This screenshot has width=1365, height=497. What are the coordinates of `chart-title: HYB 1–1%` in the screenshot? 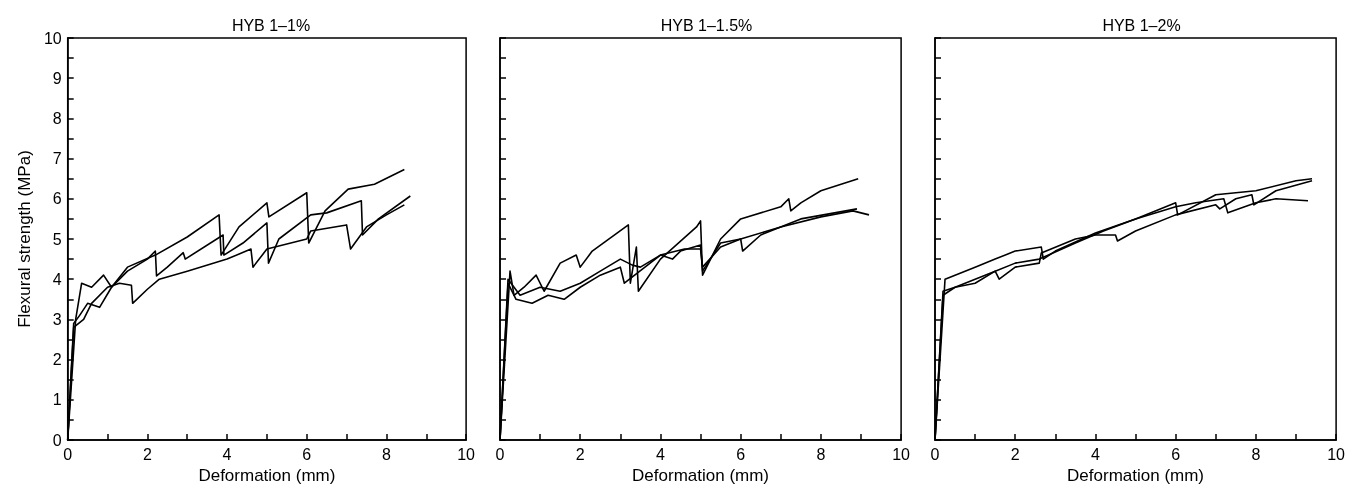 It's located at (271, 25).